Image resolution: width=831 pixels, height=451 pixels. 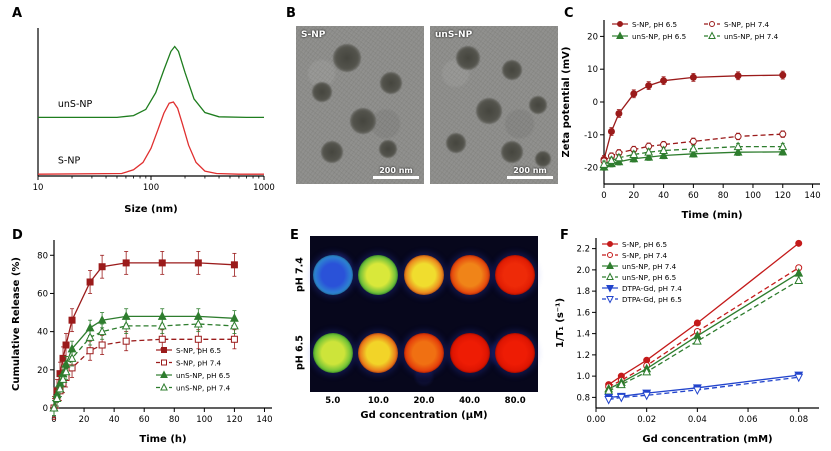 I want to click on svg-text: 1.6, so click(x=583, y=313).